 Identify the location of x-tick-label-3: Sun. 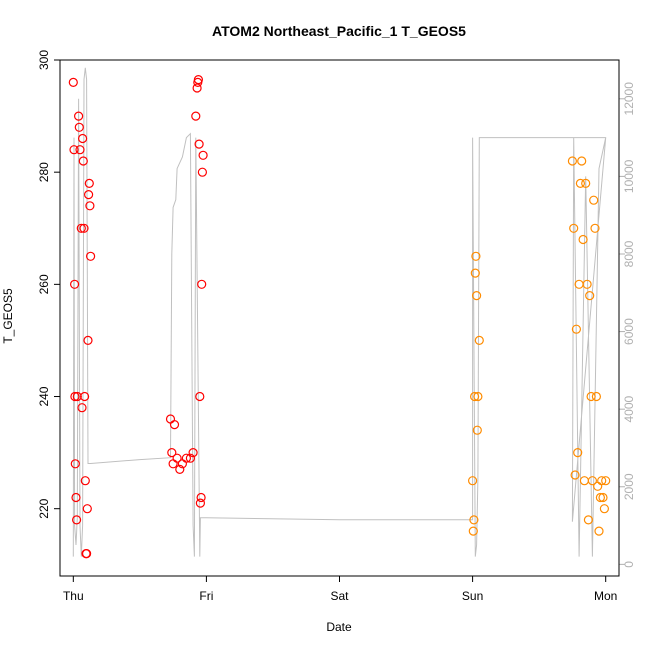
(472, 596).